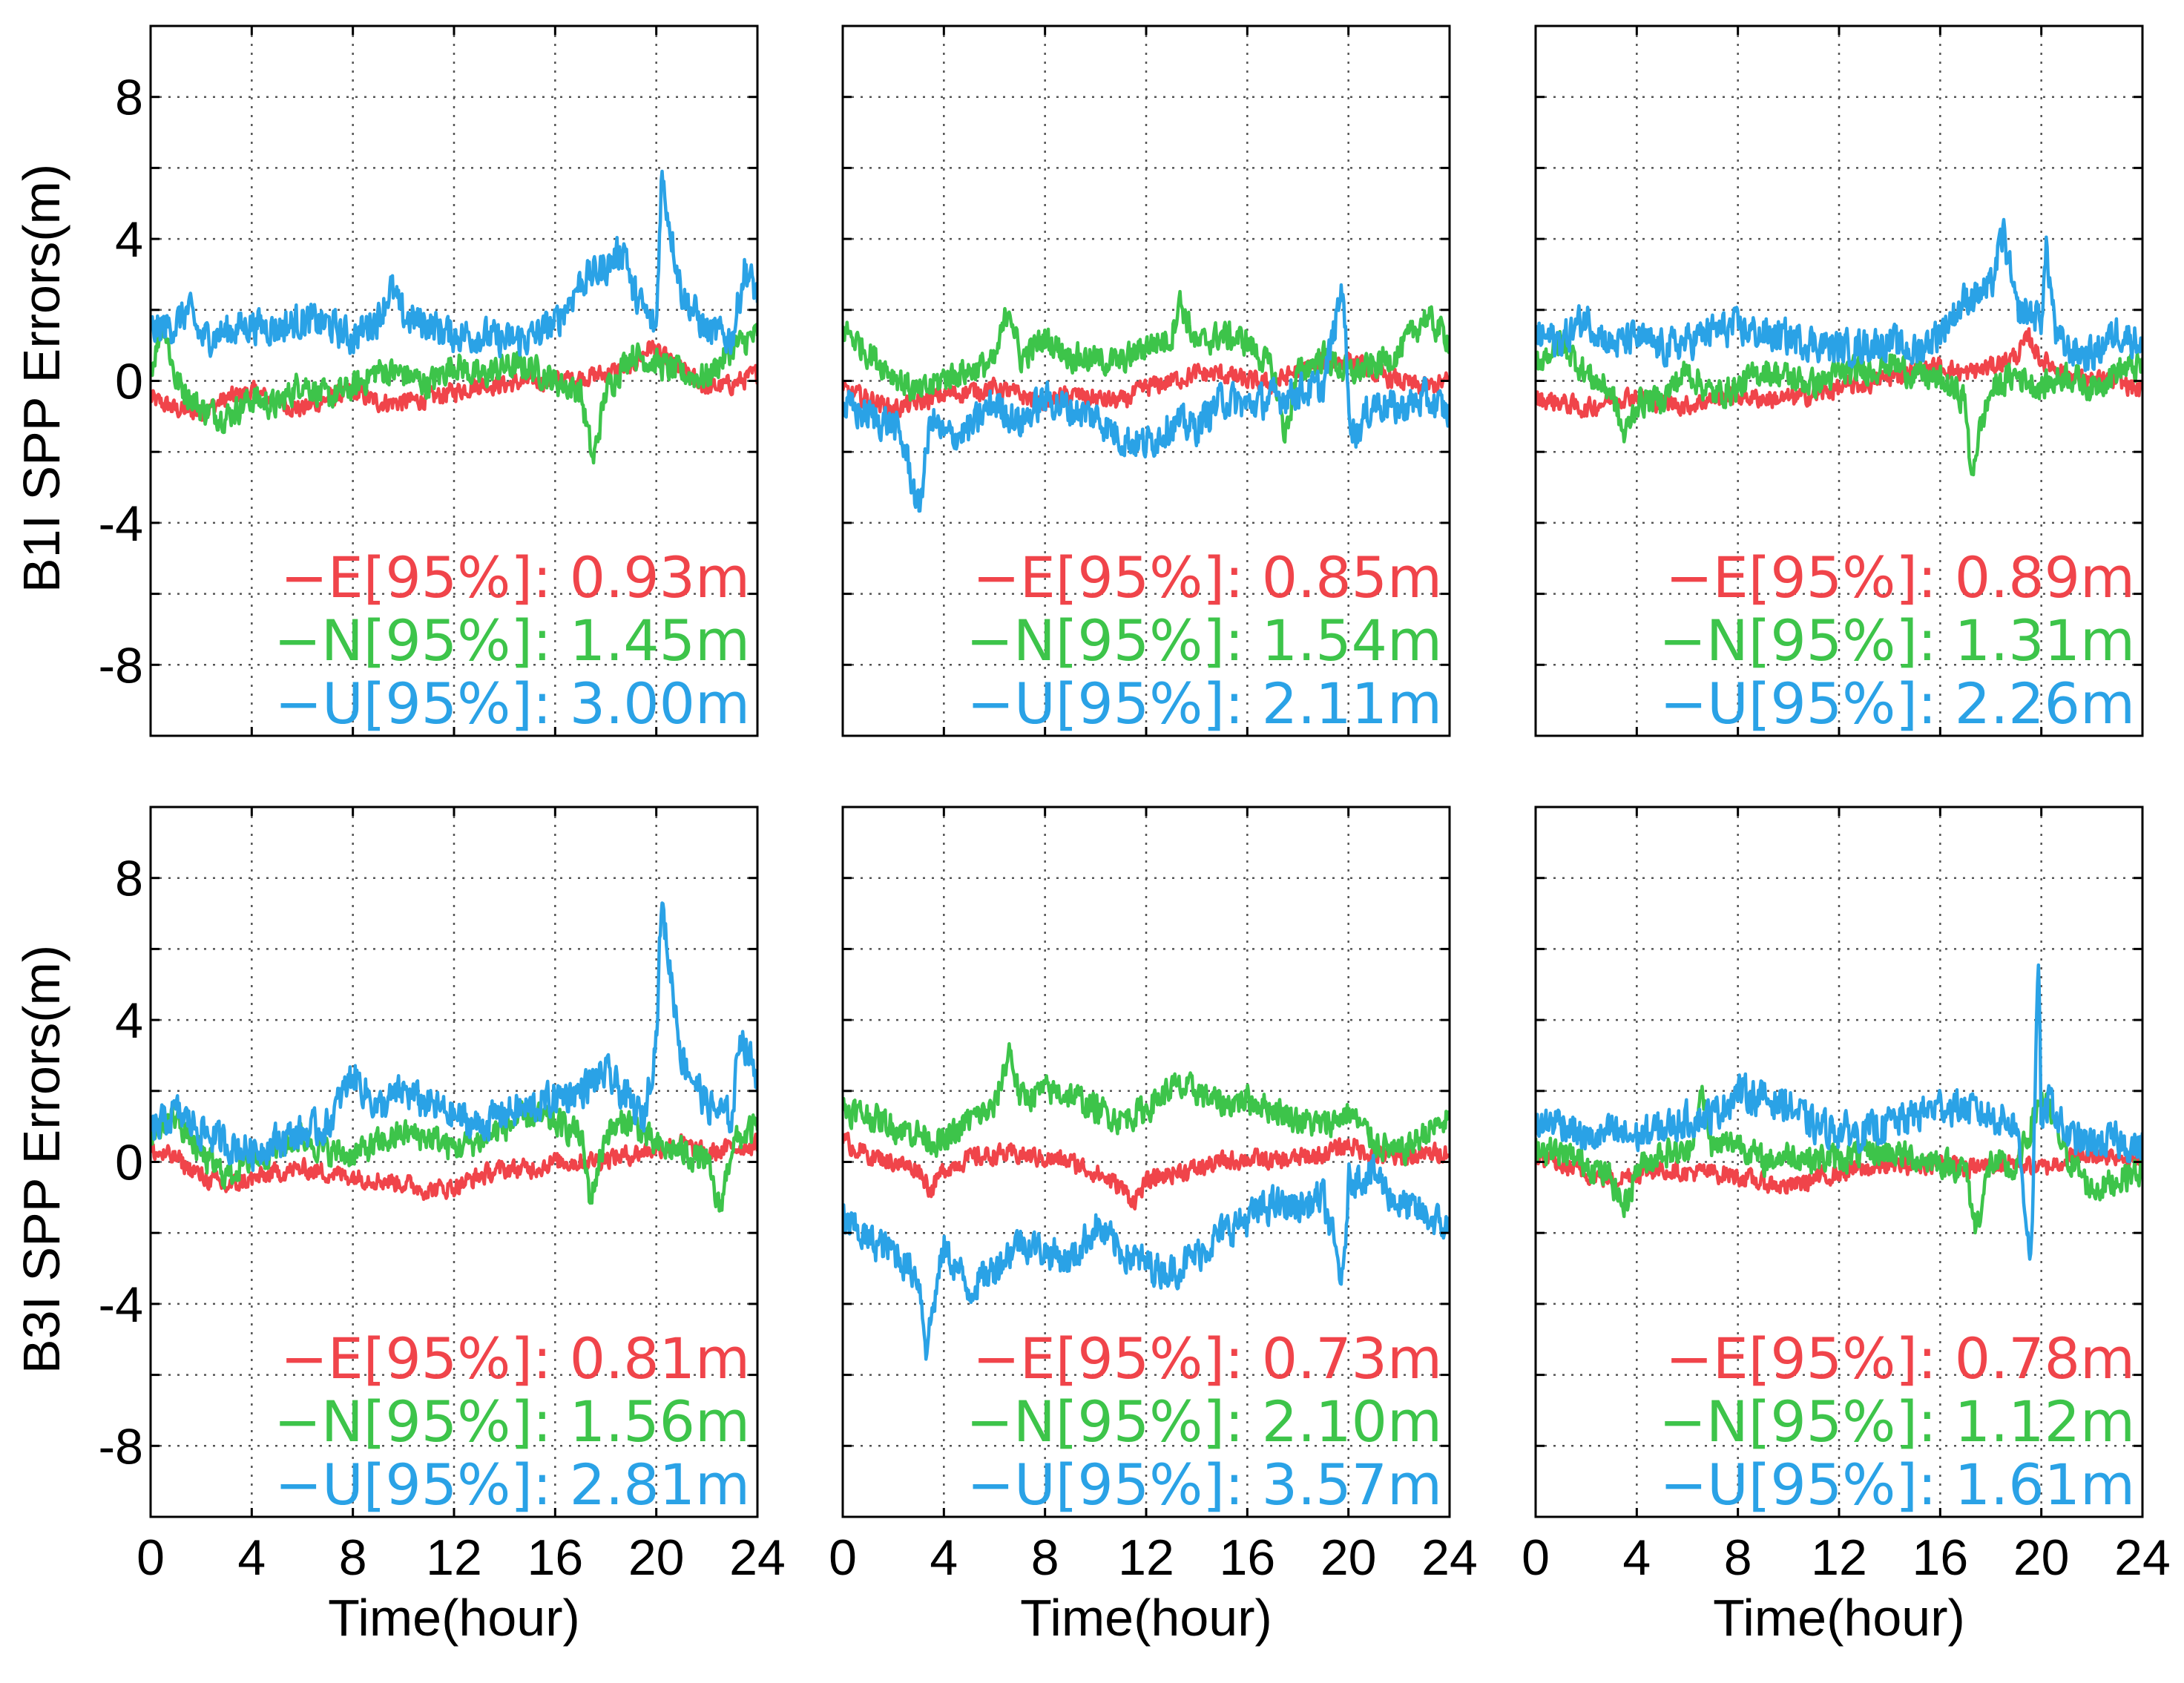  What do you see at coordinates (1205, 1485) in the screenshot?
I see `legend-entry-U: −U[95%]: 3.57m` at bounding box center [1205, 1485].